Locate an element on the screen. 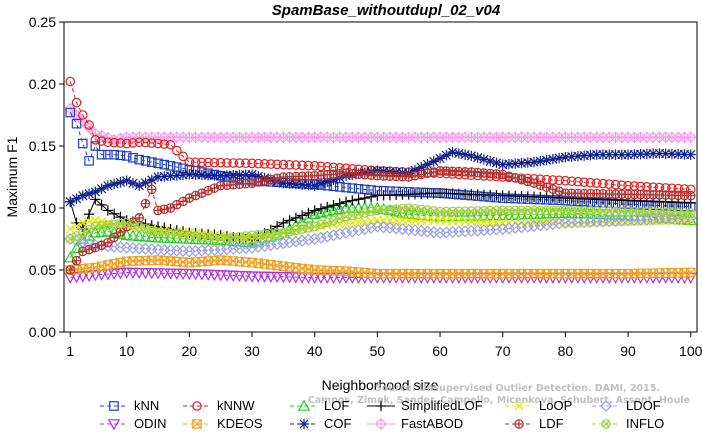  y-tick-label: 0.25 is located at coordinates (42, 22).